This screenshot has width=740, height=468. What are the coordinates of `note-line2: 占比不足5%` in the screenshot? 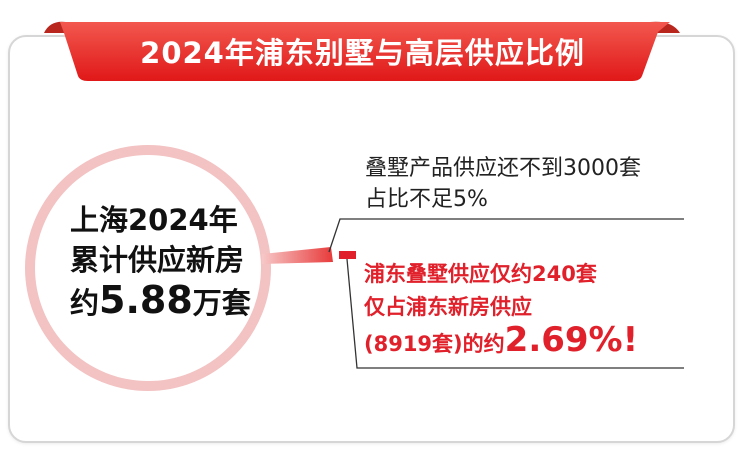 It's located at (426, 199).